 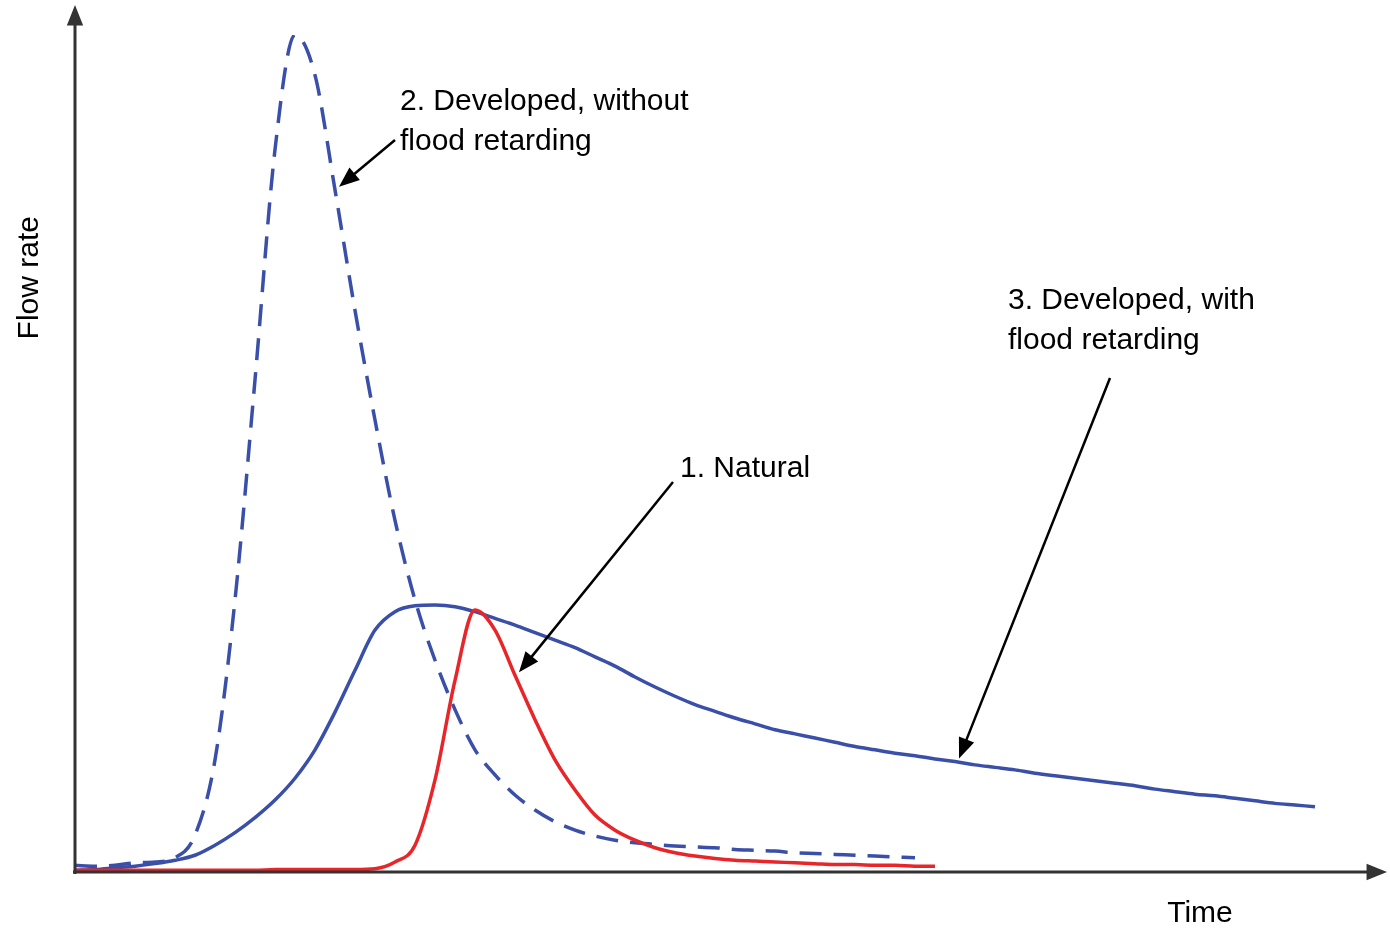 I want to click on y-axis-title: Flow rate, so click(x=28, y=278).